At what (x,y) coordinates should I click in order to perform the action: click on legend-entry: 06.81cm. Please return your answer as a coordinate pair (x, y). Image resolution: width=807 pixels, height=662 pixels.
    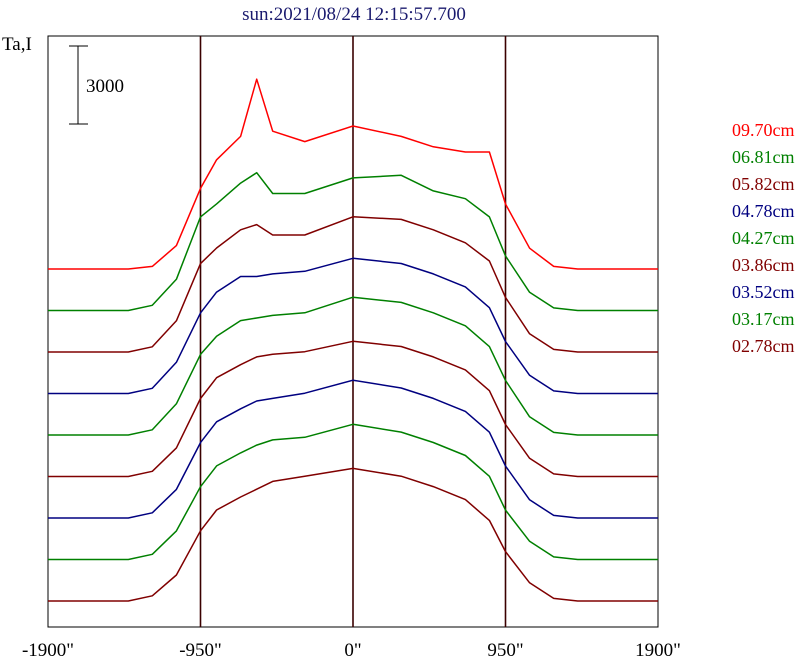
    Looking at the image, I should click on (763, 157).